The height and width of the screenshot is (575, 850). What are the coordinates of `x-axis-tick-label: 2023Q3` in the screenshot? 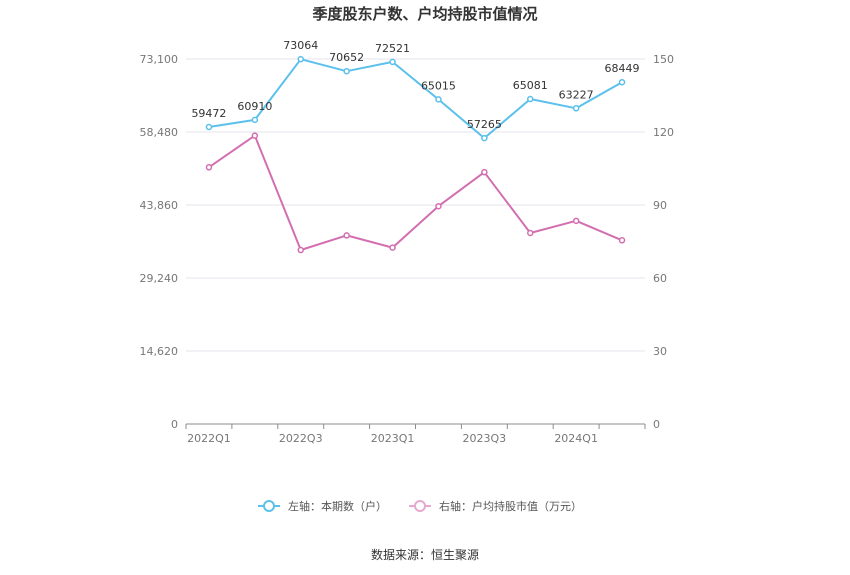 It's located at (485, 438).